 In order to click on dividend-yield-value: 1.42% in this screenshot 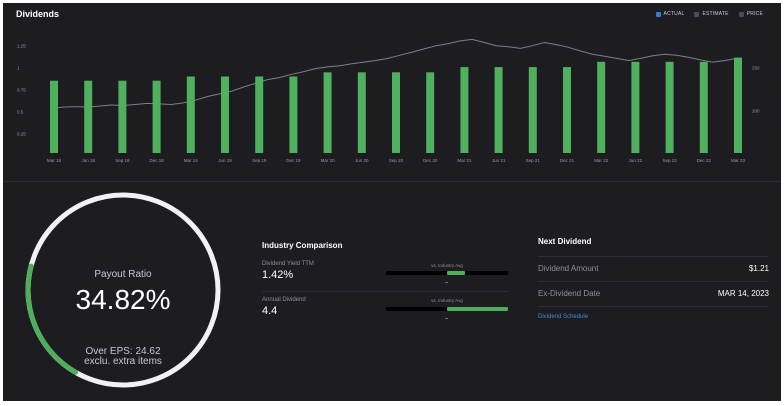, I will do `click(278, 275)`.